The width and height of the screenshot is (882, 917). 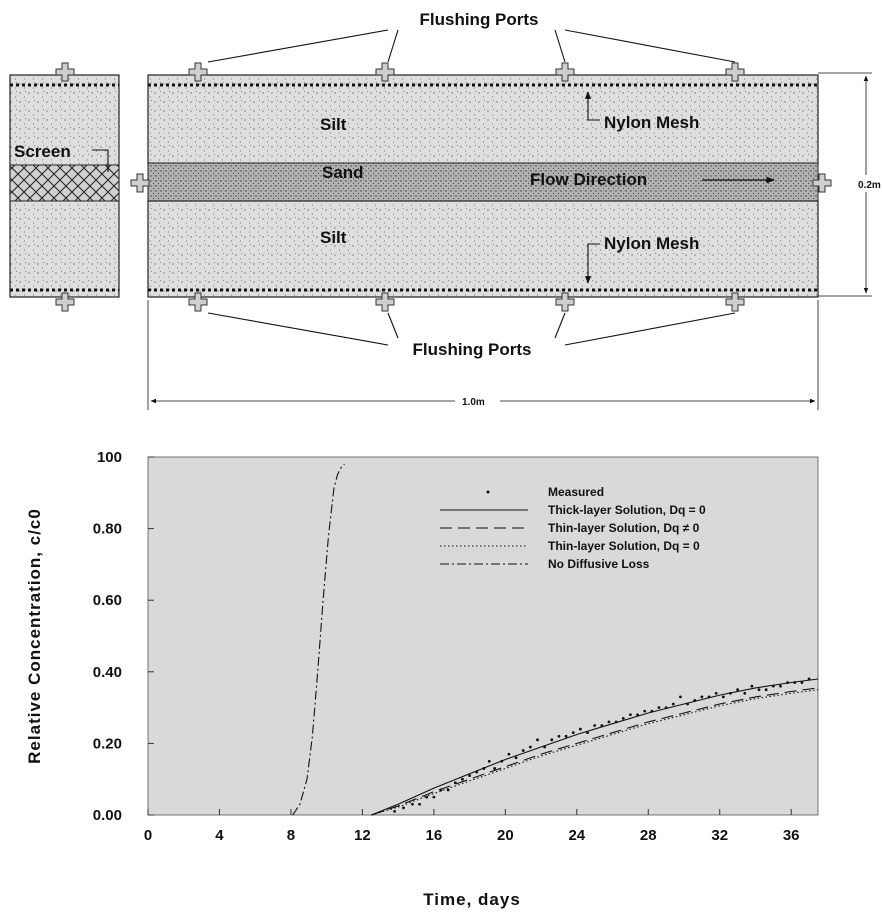 What do you see at coordinates (434, 835) in the screenshot?
I see `x-tick-label: 16` at bounding box center [434, 835].